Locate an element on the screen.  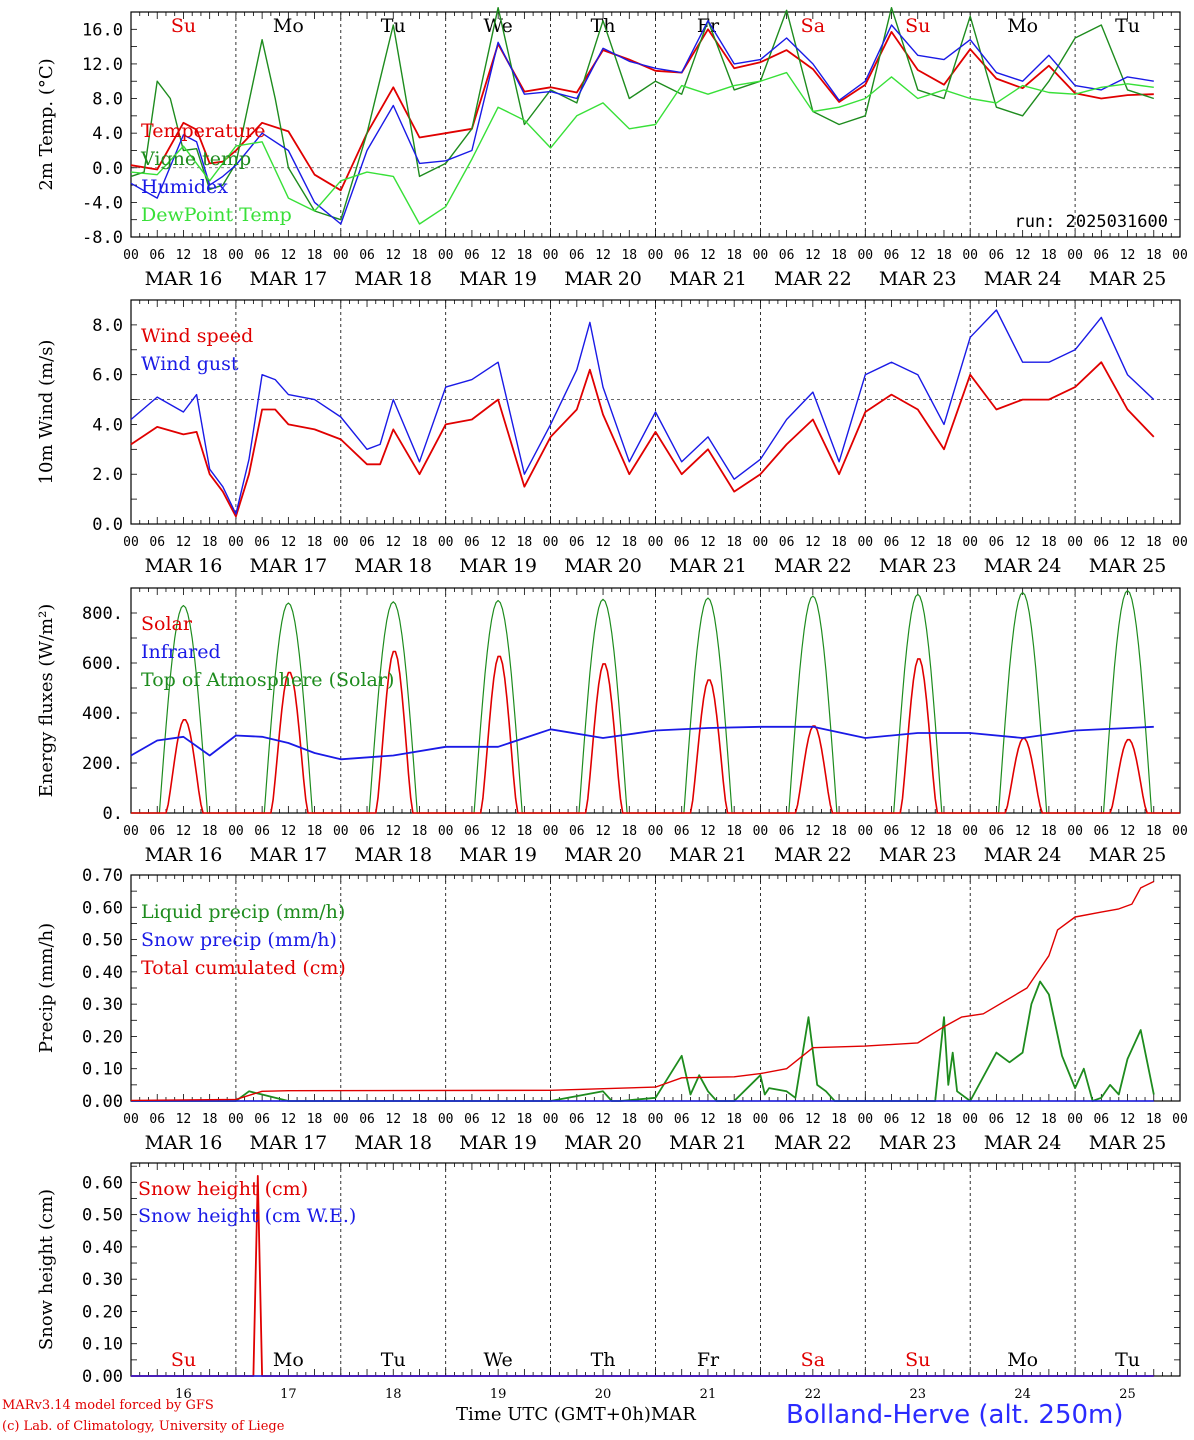
y-tick-label: 800. is located at coordinates (102, 614).